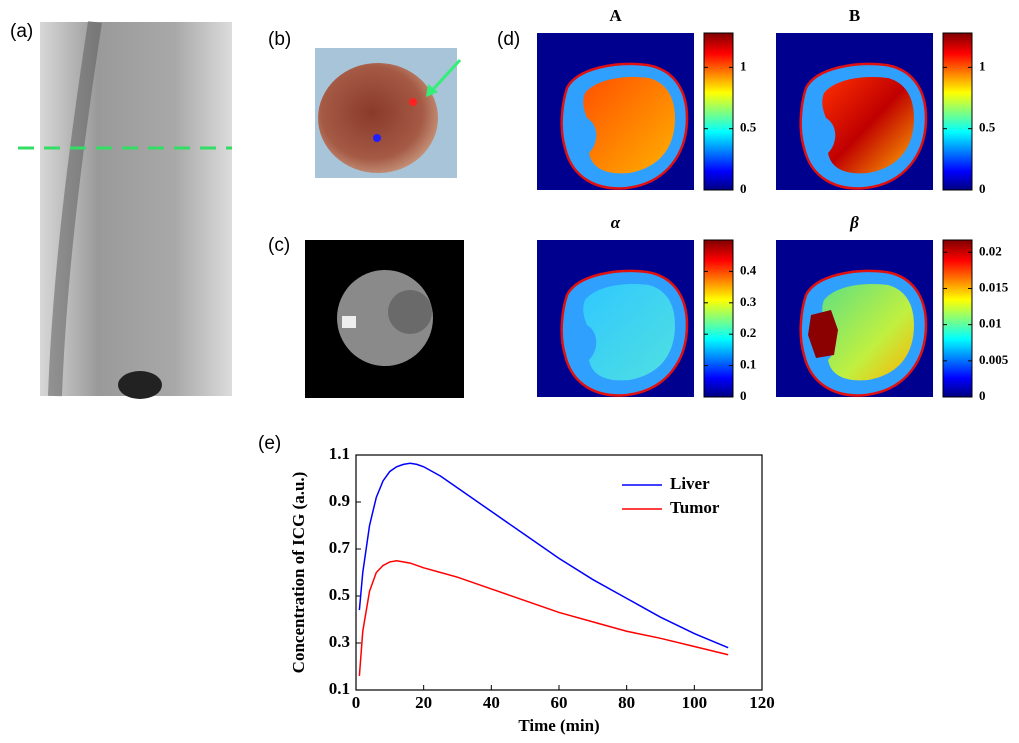  I want to click on map-hotspot, so click(823, 334).